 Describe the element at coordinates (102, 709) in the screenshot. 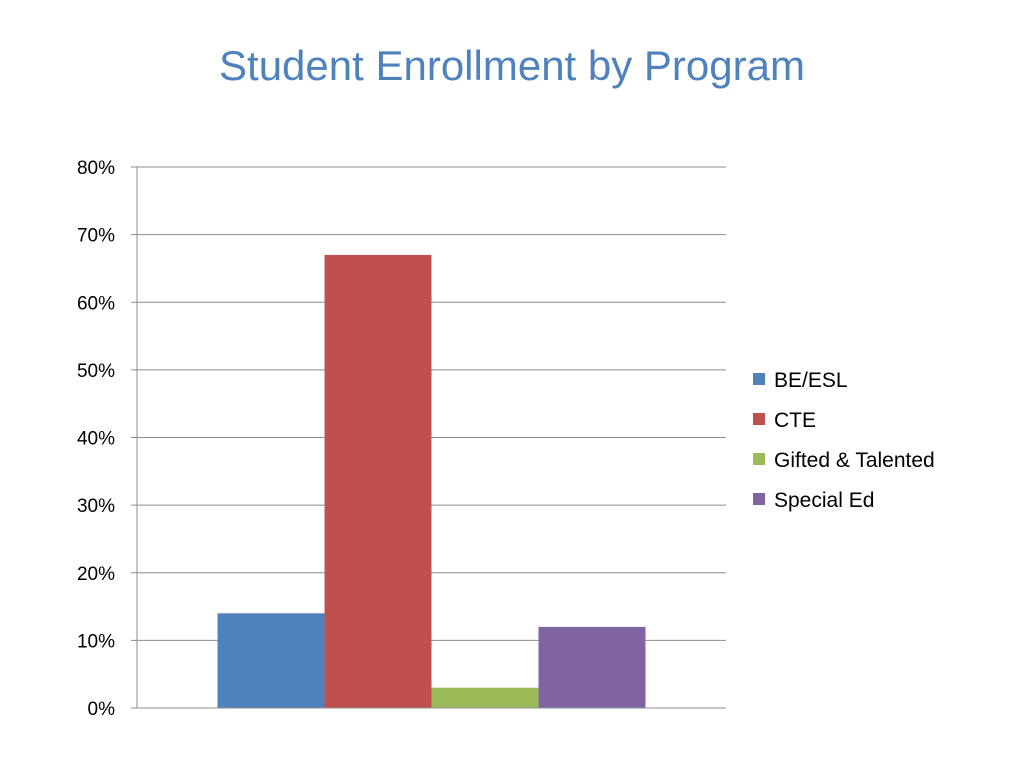

I see `y-tick-label: 0%` at that location.